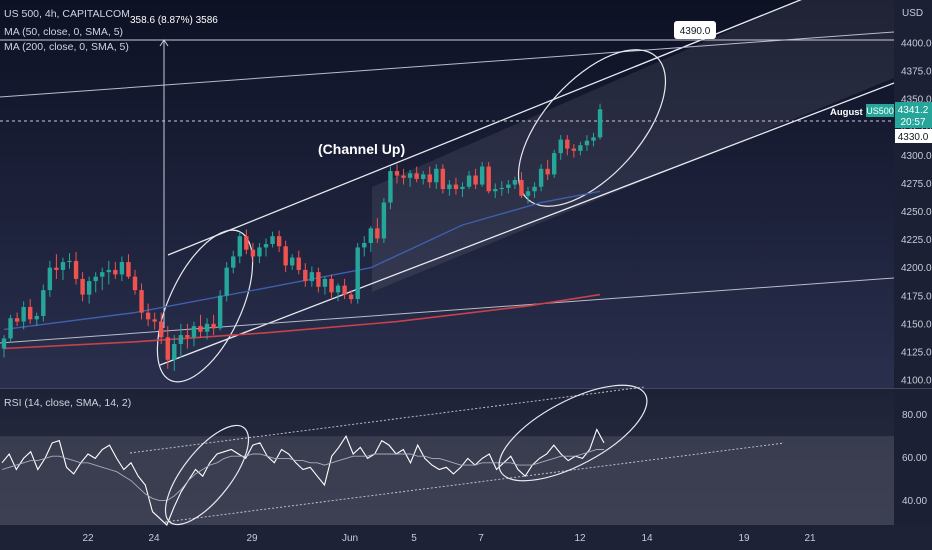 The image size is (932, 550). I want to click on rsi-ma-line, so click(302, 475).